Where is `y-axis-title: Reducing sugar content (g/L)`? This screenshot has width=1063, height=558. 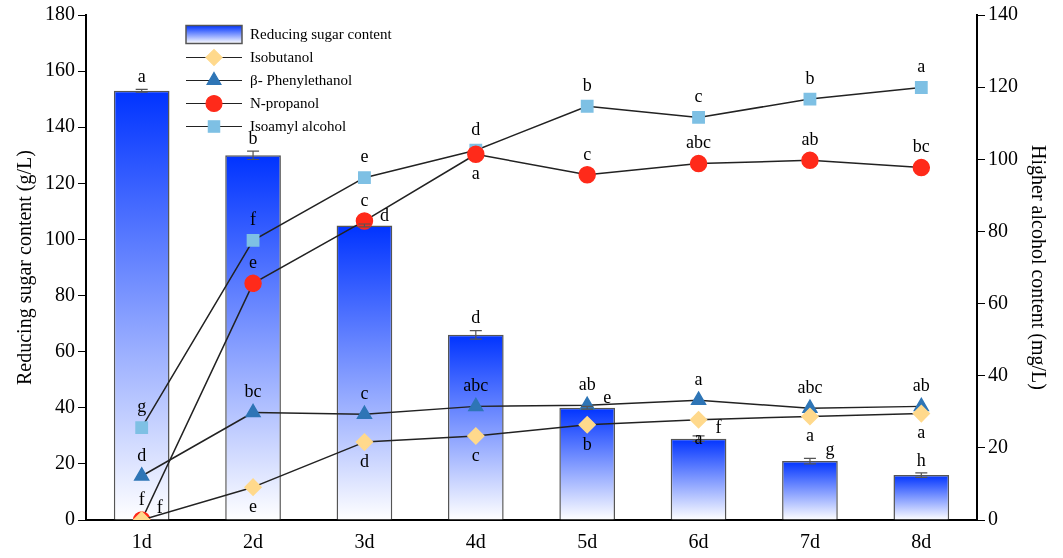 y-axis-title: Reducing sugar content (g/L) is located at coordinates (25, 267).